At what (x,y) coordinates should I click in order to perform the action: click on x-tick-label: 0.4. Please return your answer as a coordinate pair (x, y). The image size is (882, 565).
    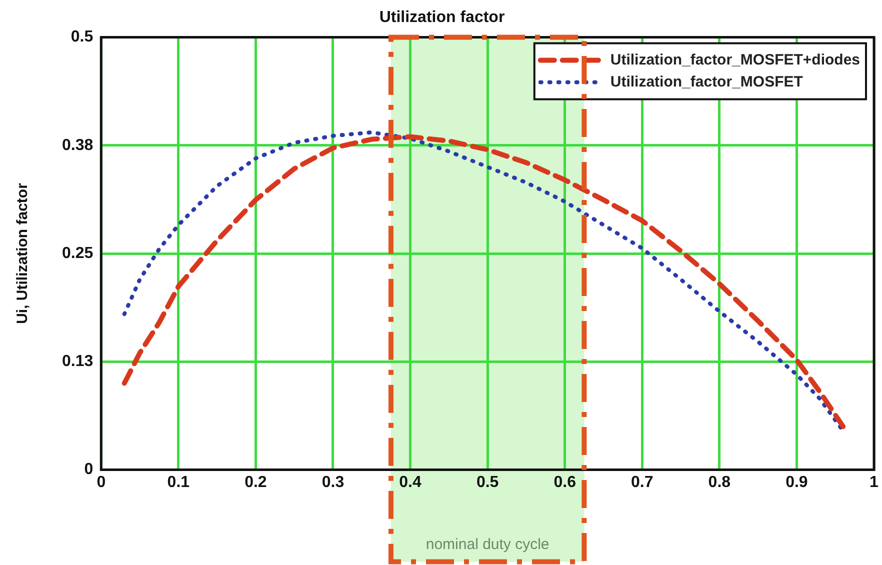
    Looking at the image, I should click on (410, 482).